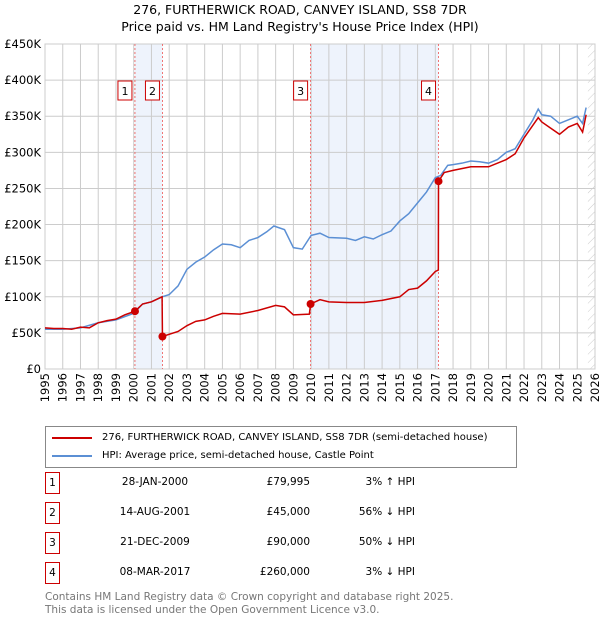 The image size is (600, 620). Describe the element at coordinates (435, 387) in the screenshot. I see `x-tick-label: 2017` at that location.